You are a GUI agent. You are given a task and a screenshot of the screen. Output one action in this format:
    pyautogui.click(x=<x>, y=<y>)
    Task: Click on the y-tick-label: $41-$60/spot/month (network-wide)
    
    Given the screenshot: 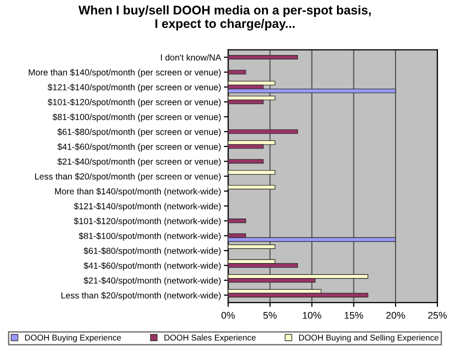 What is the action you would take?
    pyautogui.click(x=152, y=266)
    